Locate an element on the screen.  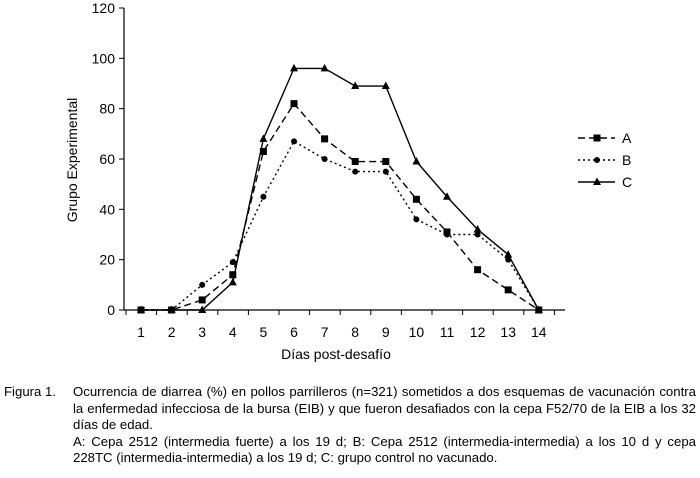
y-tick-label: 100 is located at coordinates (104, 58).